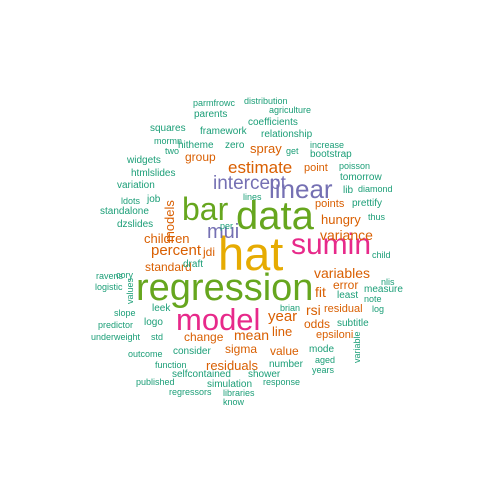 The image size is (504, 504). What do you see at coordinates (377, 217) in the screenshot?
I see `word-thus: thus` at bounding box center [377, 217].